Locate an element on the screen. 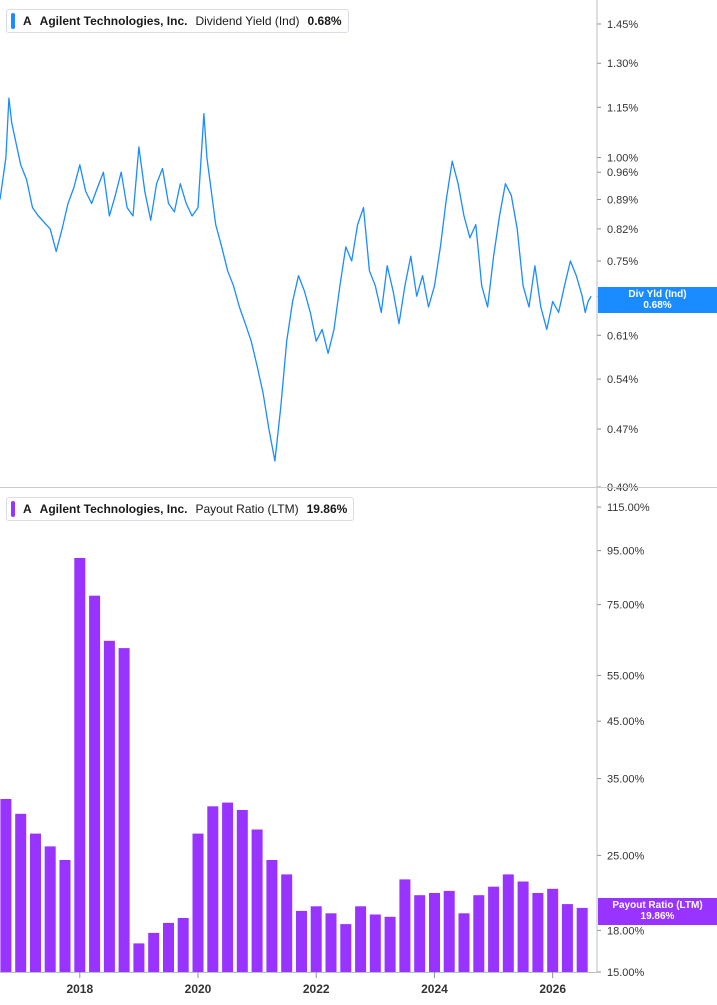 Image resolution: width=717 pixels, height=1005 pixels. current-value-flag-bottom: Payout Ratio (LTM) 19.86% is located at coordinates (657, 911).